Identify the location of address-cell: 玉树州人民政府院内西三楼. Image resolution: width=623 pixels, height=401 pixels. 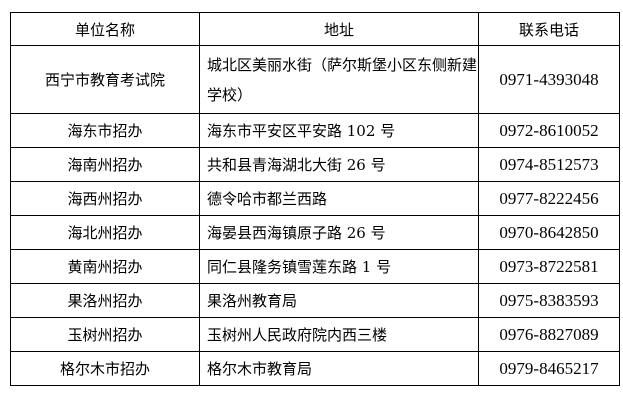
(339, 334).